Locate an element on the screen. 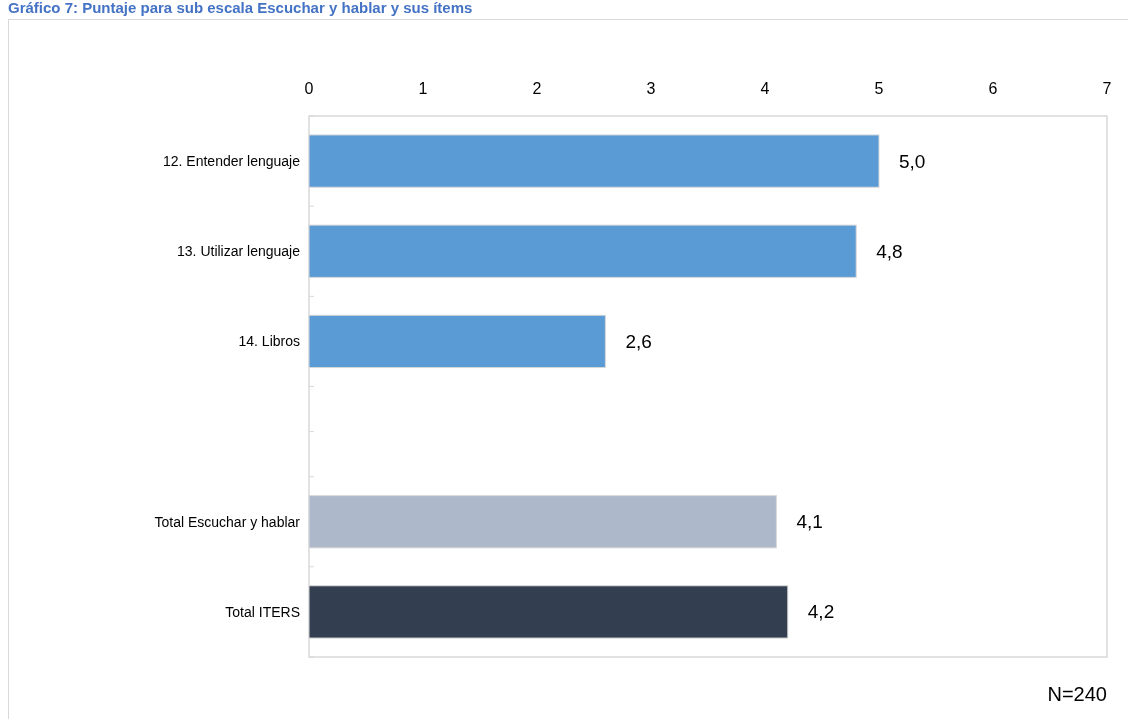 The image size is (1128, 719). chart-title: Gráfico 7: Puntaje para sub escala Escuchar y hablar y sus ítems is located at coordinates (240, 8).